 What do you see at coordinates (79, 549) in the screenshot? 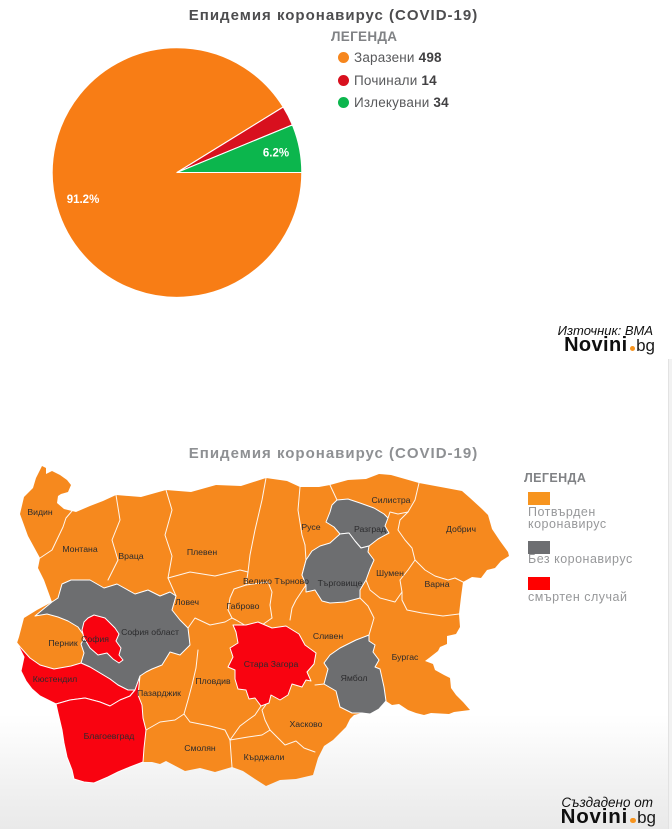
I see `svg-text: Монтана` at bounding box center [79, 549].